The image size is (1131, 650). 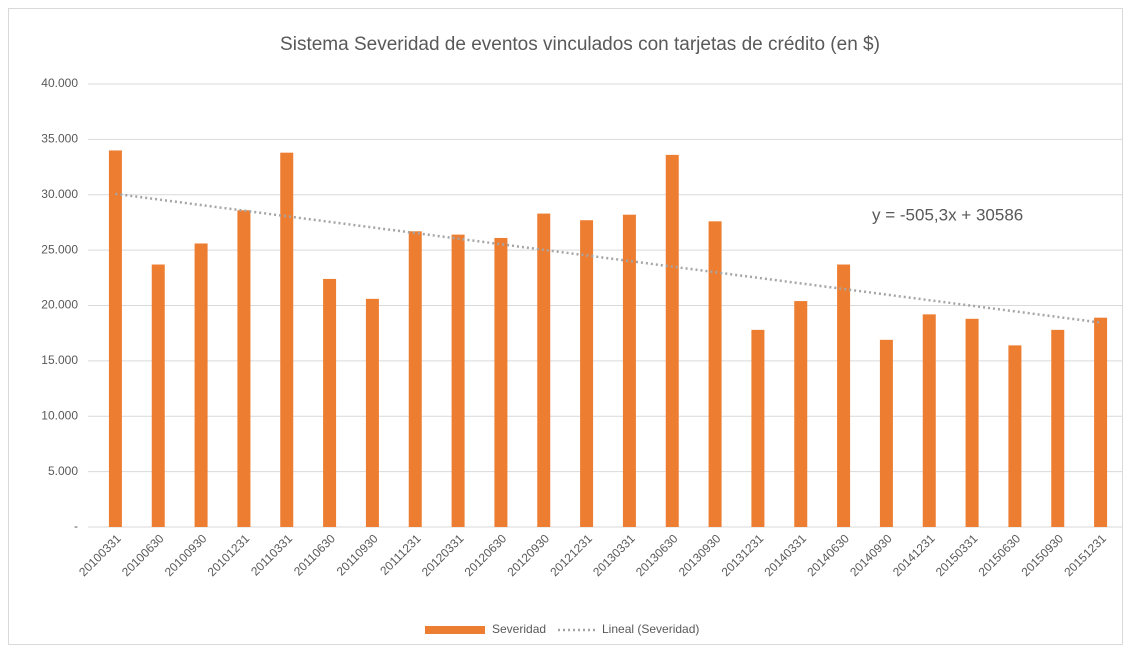 I want to click on legend-swatch, so click(x=455, y=630).